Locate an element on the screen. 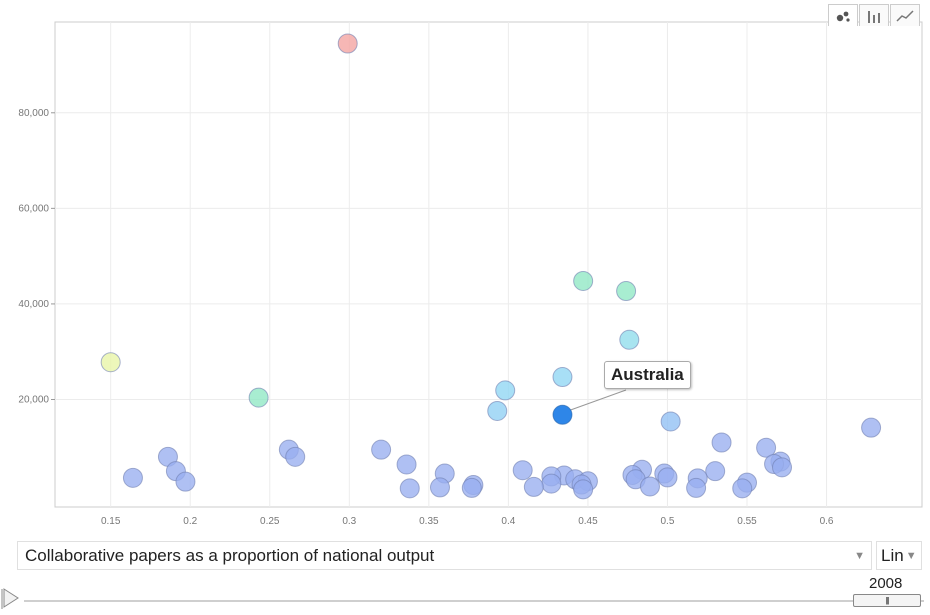 This screenshot has width=930, height=615. current-year-label: 2008 is located at coordinates (886, 583).